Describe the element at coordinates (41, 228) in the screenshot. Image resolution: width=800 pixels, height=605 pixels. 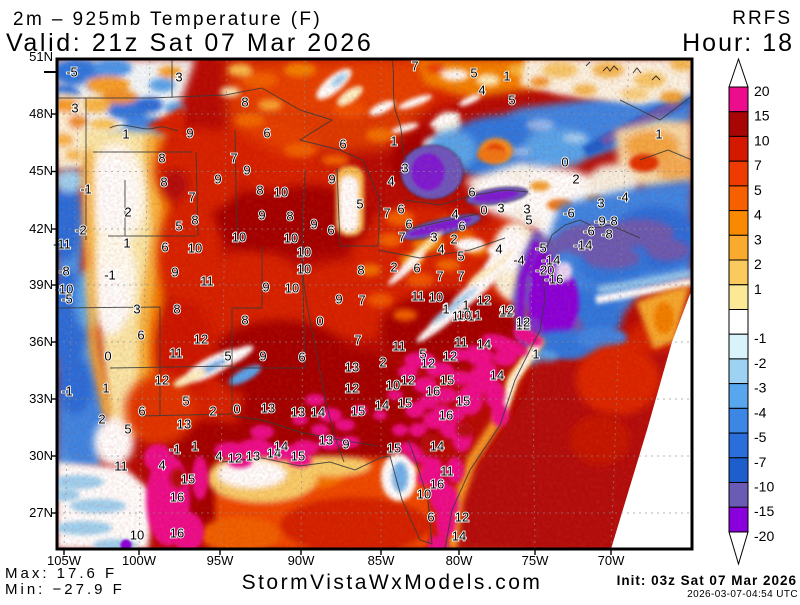
I see `svg-text: 42N` at that location.